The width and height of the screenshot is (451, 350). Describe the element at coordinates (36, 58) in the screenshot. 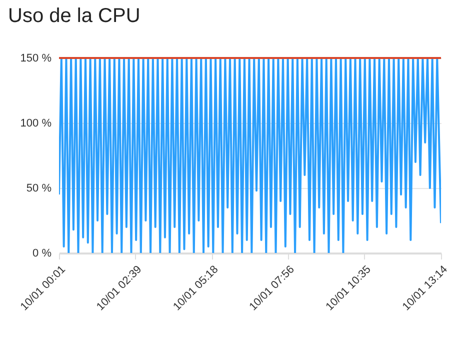

I see `y-tick-label: 150 %` at that location.